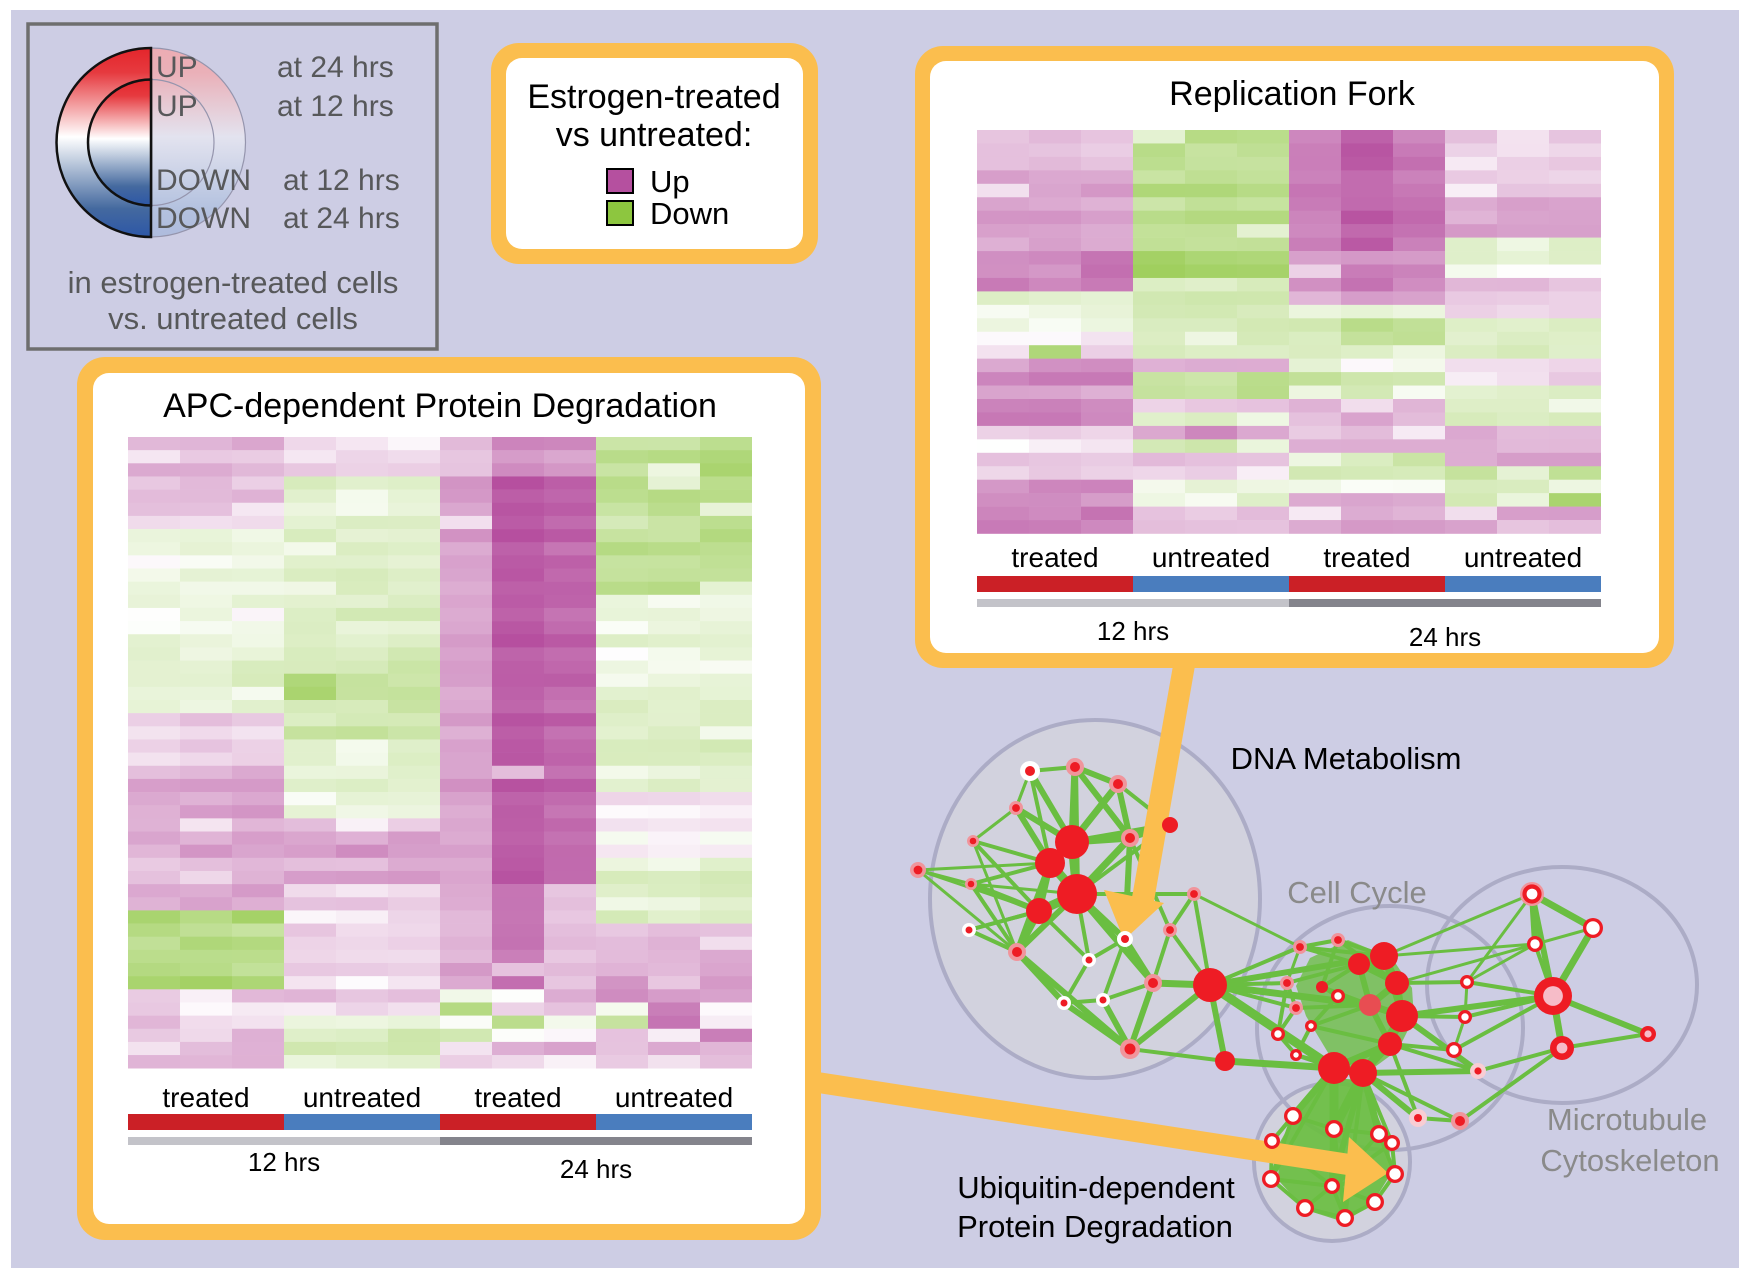 Image resolution: width=1750 pixels, height=1284 pixels. Describe the element at coordinates (653, 97) in the screenshot. I see `svg-text: Estrogen-treated` at that location.